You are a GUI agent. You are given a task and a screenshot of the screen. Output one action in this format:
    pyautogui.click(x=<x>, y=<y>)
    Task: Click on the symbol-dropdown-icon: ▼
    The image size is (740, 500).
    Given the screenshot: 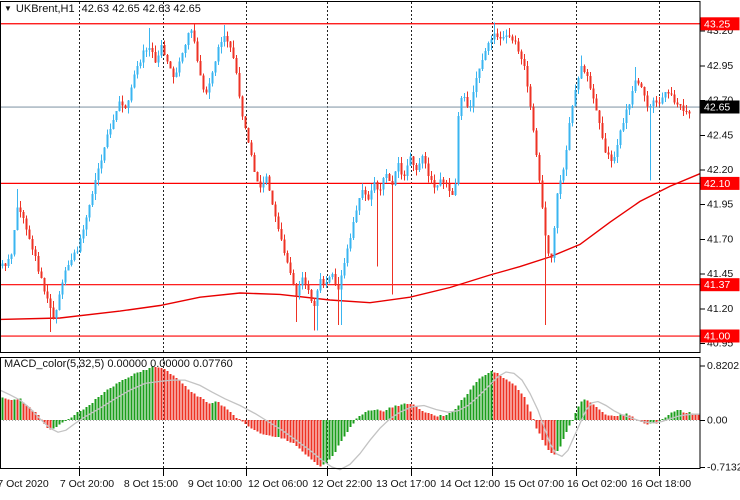 What is the action you would take?
    pyautogui.click(x=8, y=8)
    